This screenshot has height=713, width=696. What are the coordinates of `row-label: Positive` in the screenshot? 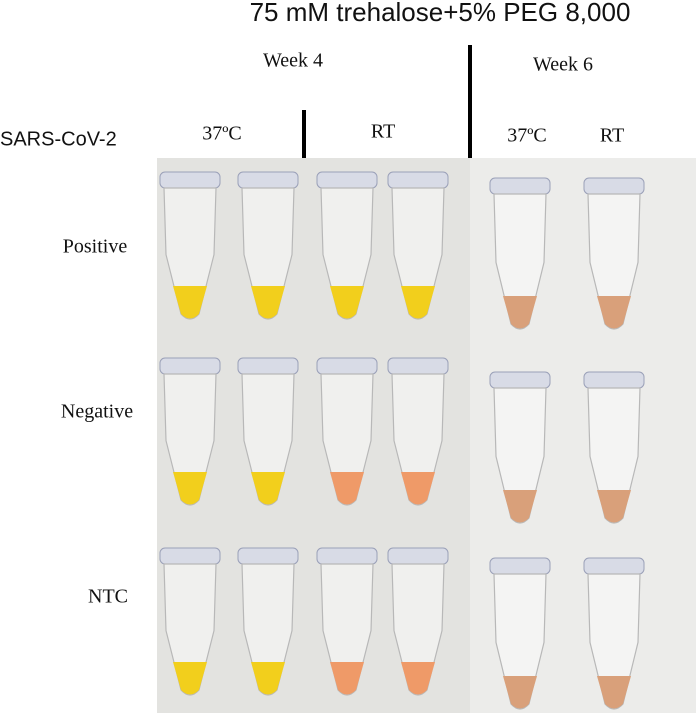 It's located at (95, 247).